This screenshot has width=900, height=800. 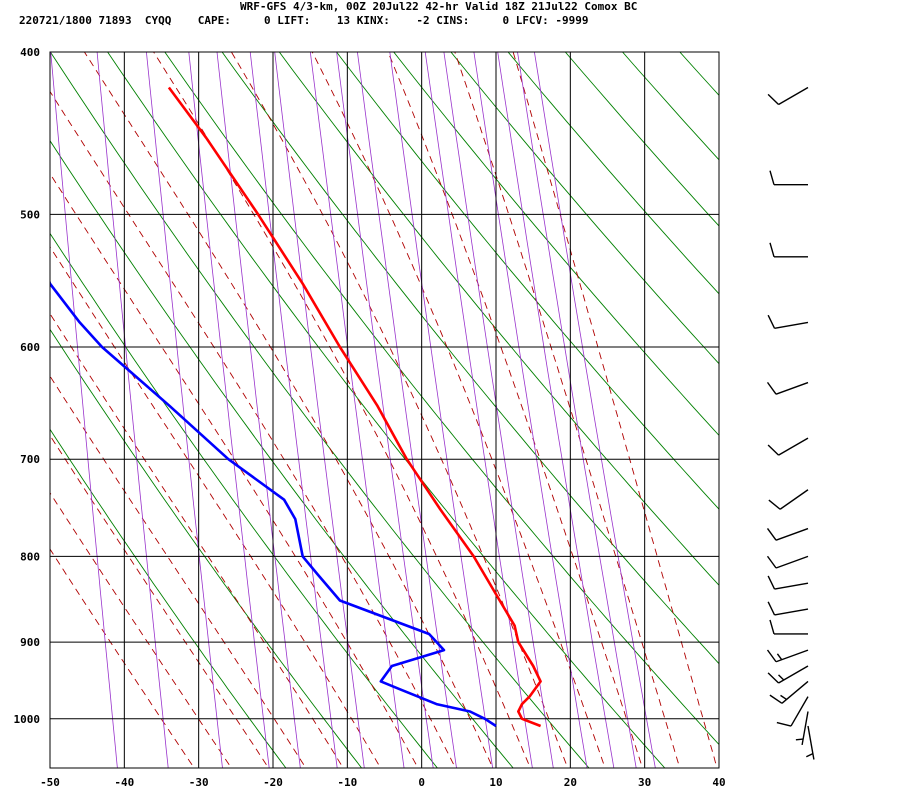 What do you see at coordinates (718, 782) in the screenshot?
I see `temperature-tick-label: 40` at bounding box center [718, 782].